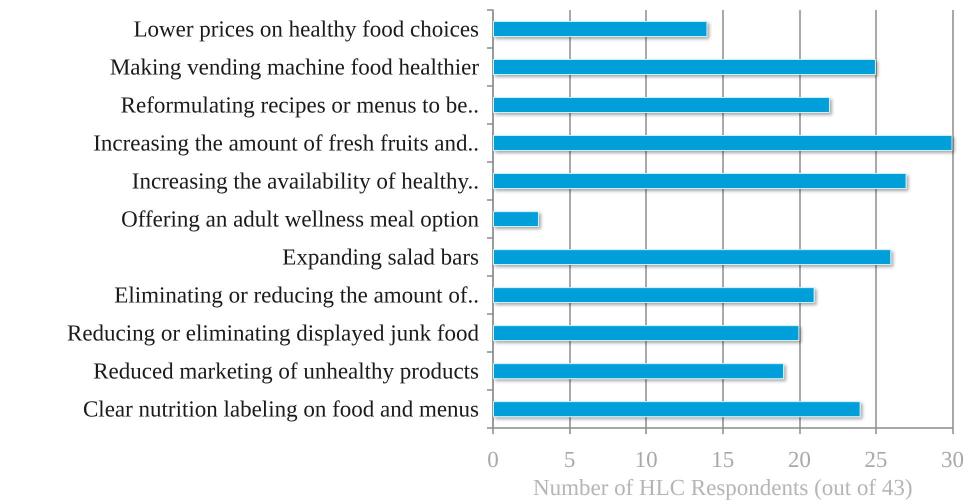 The width and height of the screenshot is (967, 504). I want to click on y-tick-label: Increasing the availability of healthy.., so click(305, 181).